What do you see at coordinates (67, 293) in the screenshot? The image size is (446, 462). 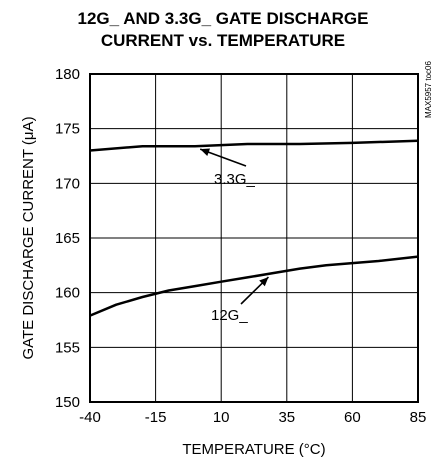 I see `y-tick-label: 160` at bounding box center [67, 293].